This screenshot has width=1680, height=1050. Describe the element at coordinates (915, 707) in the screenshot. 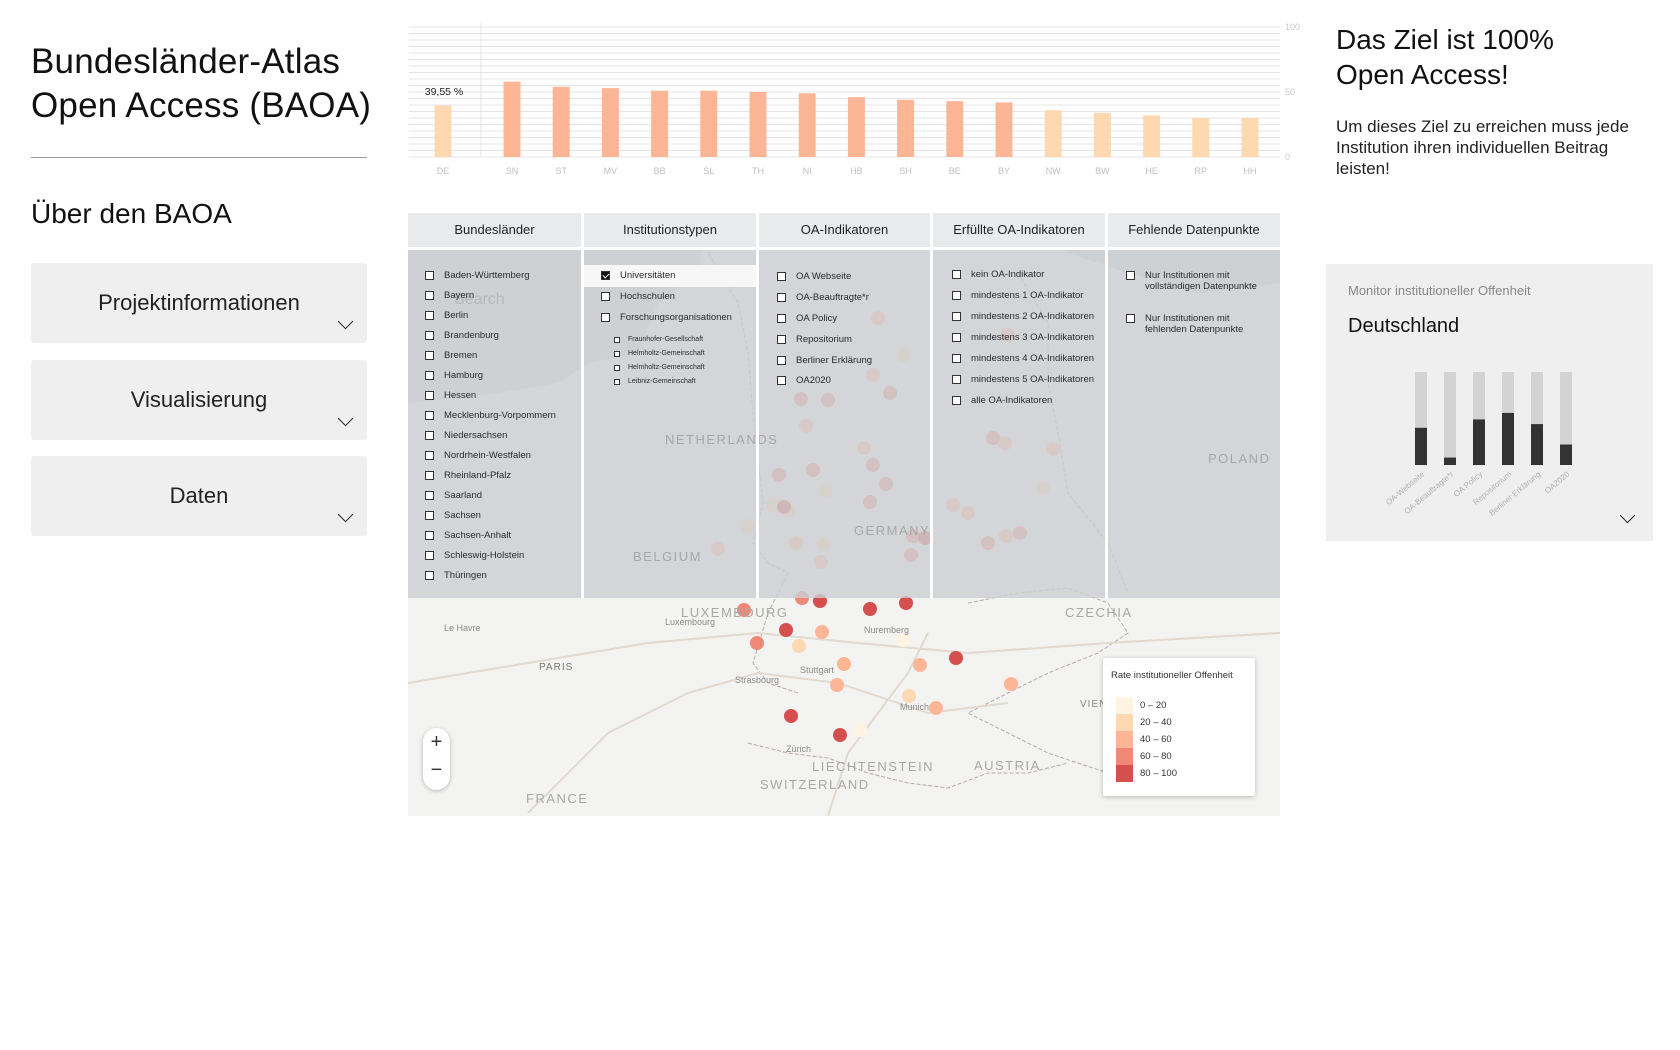

I see `map-label-munich: Munich` at that location.